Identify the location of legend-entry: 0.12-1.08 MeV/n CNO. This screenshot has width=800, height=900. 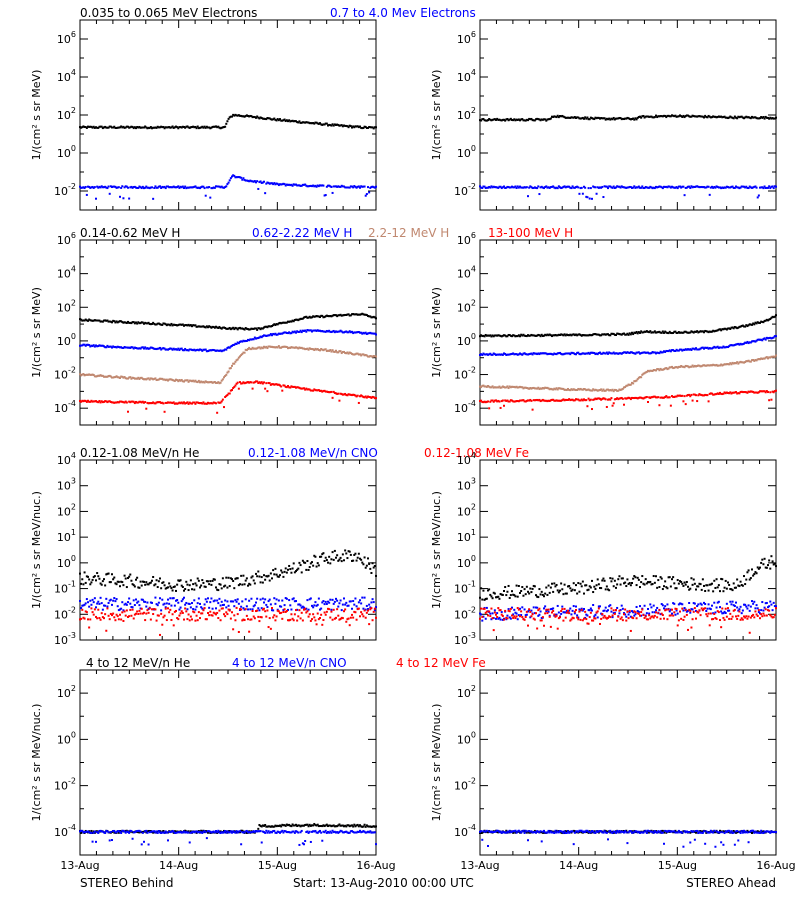
(313, 453).